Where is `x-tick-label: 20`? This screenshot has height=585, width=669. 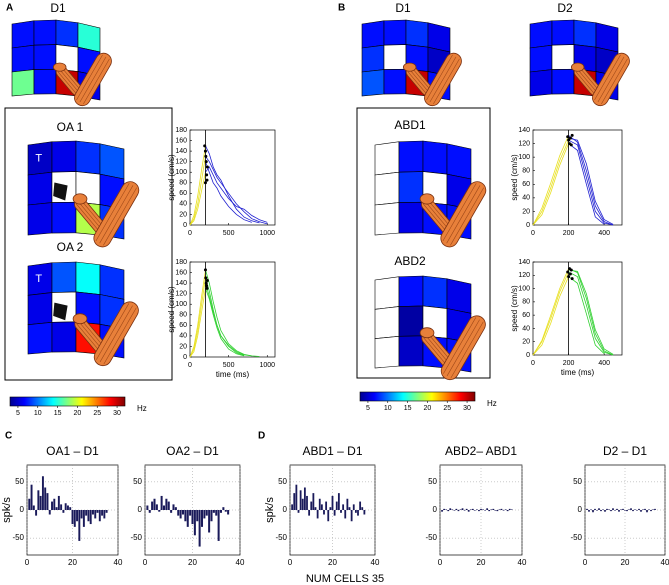
x-tick-label: 20 is located at coordinates (332, 562).